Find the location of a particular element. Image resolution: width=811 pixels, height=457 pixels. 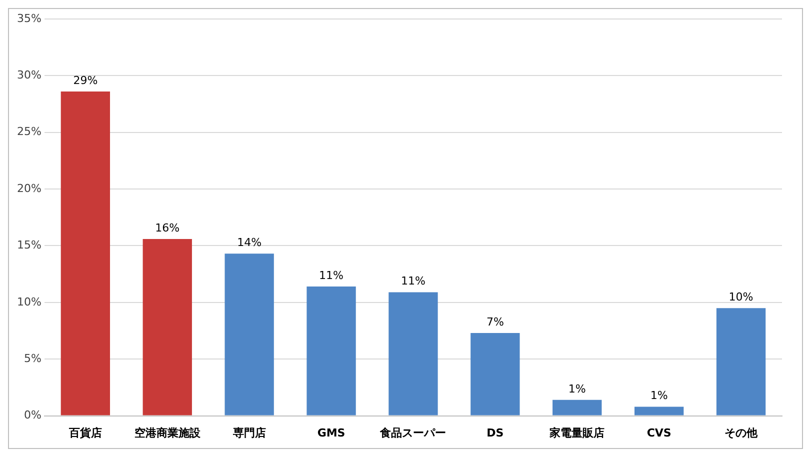

data-label: 10% is located at coordinates (741, 297).